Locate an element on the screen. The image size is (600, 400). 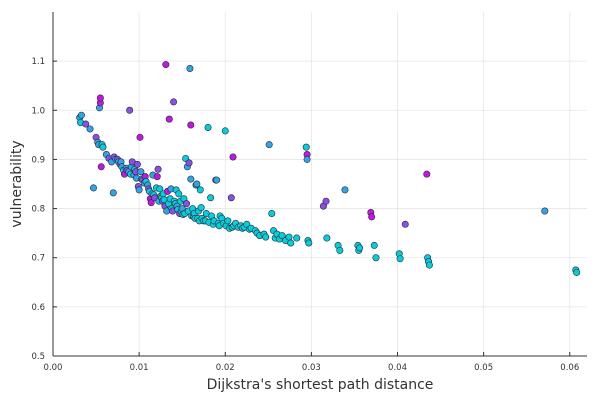
y-tick-label: 0.5 is located at coordinates (38, 357).